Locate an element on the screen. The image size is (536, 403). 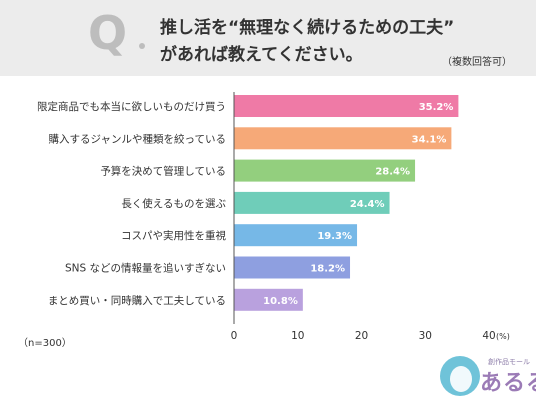
value-label-5: 19.3% is located at coordinates (334, 236).